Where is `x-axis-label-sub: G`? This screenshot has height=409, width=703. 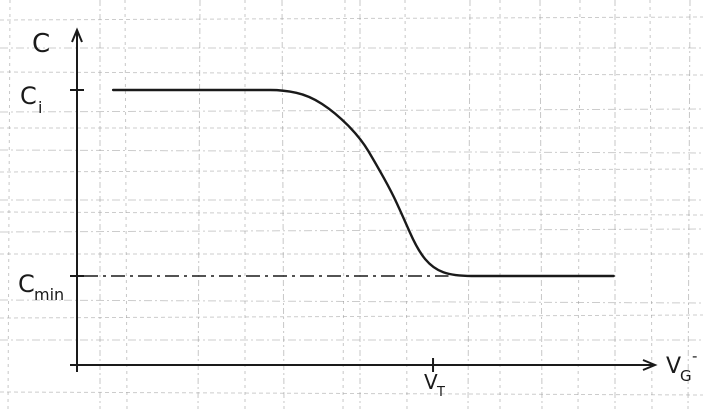
x-axis-label-sub: G is located at coordinates (686, 376).